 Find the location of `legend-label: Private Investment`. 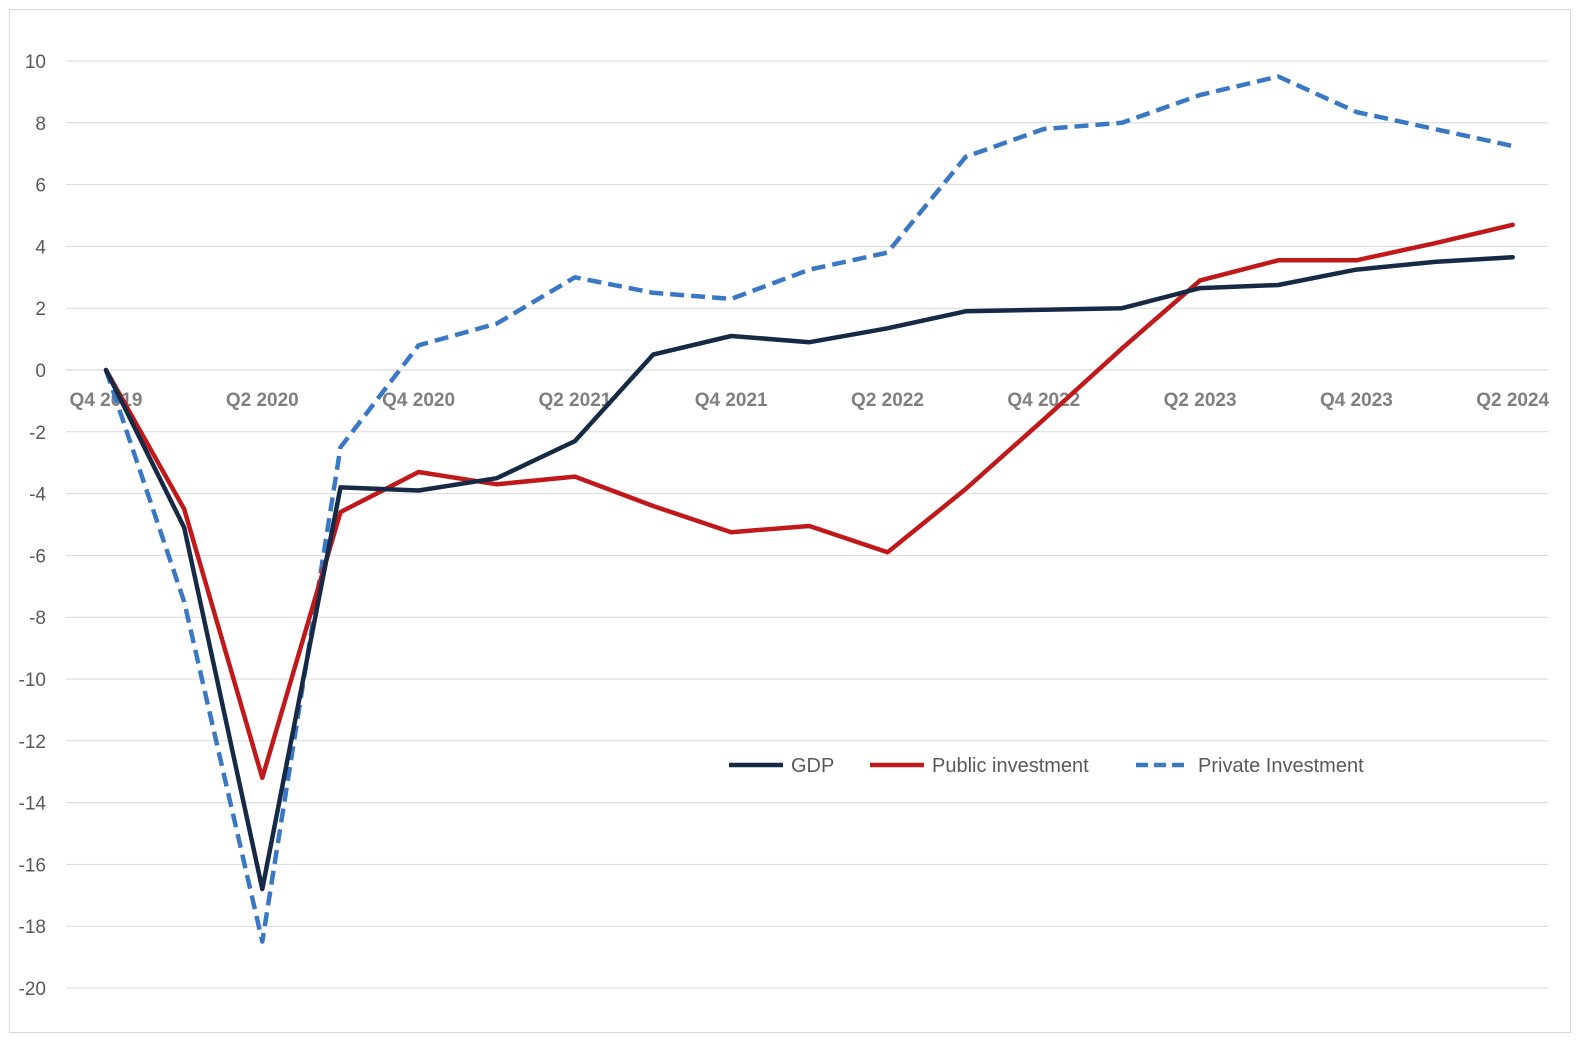

legend-label: Private Investment is located at coordinates (1281, 766).